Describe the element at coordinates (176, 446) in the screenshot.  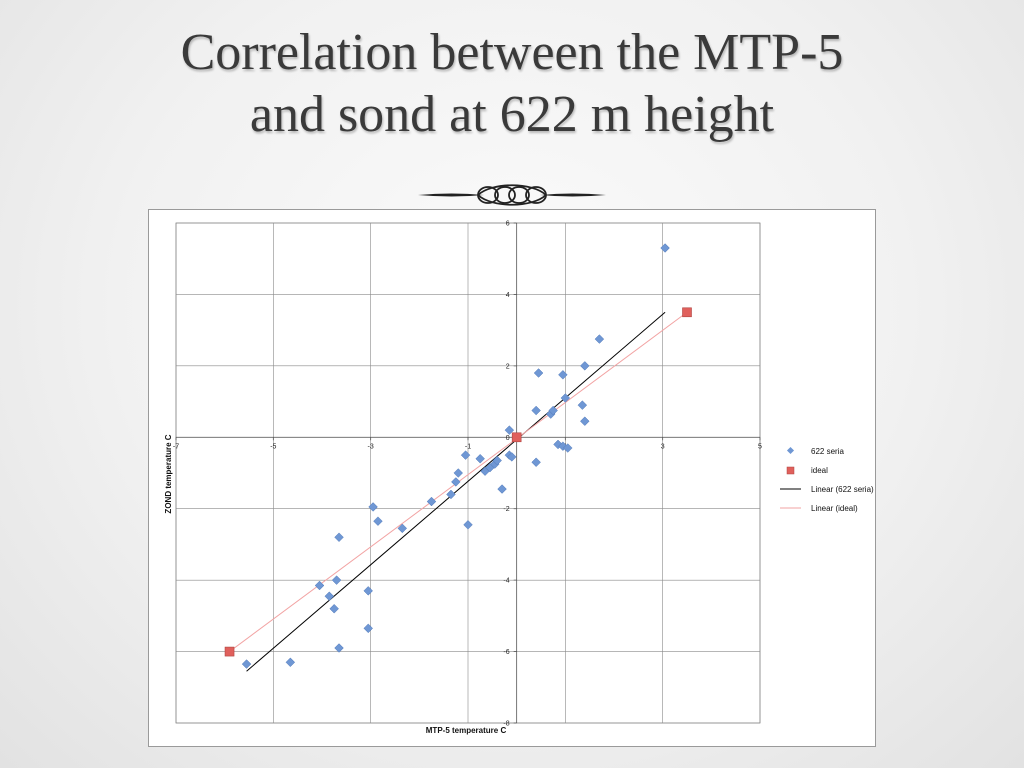
I see `x-tick-label: -7` at that location.